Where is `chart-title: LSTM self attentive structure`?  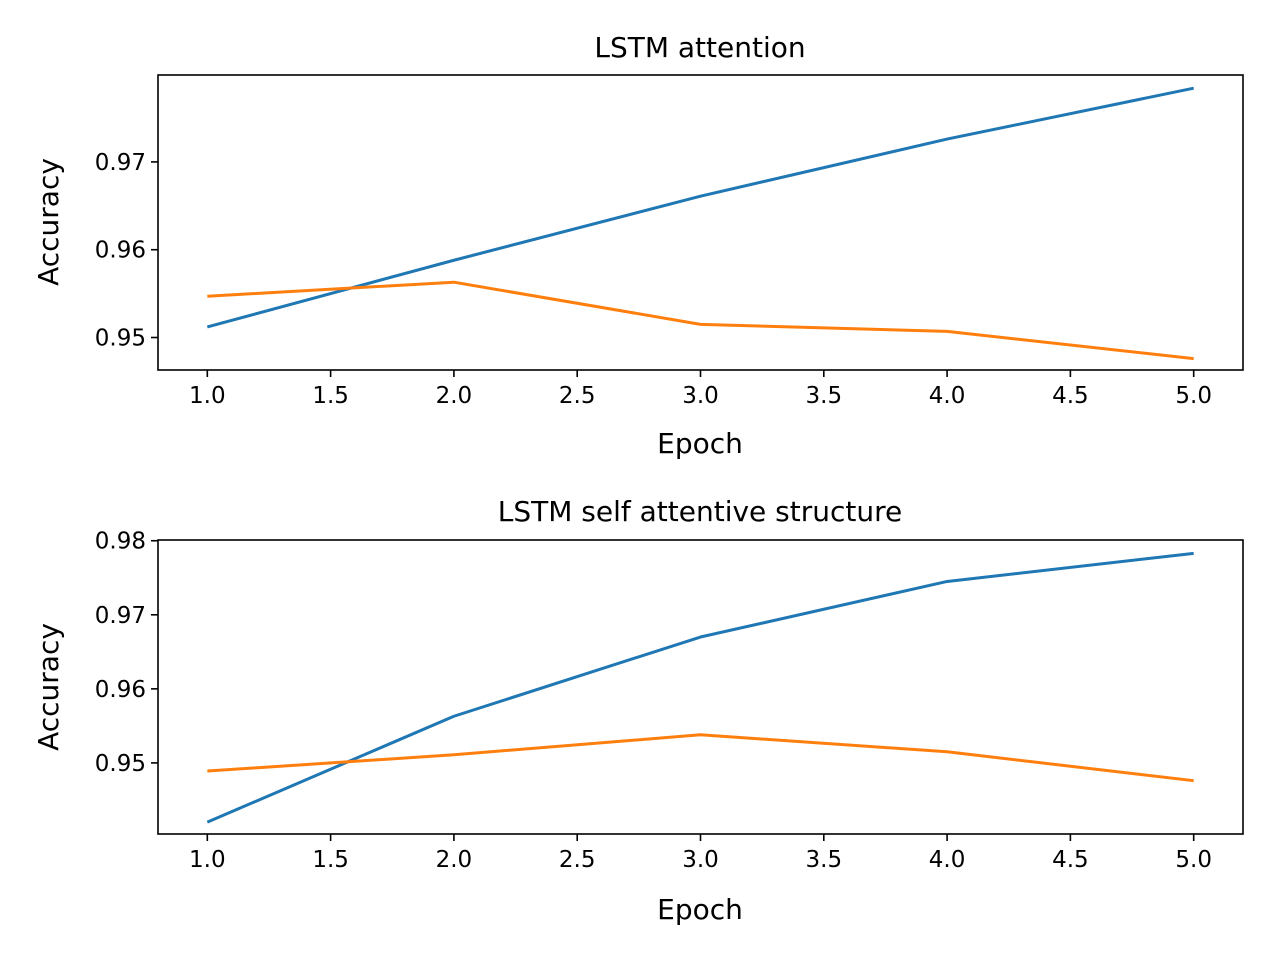 chart-title: LSTM self attentive structure is located at coordinates (700, 511).